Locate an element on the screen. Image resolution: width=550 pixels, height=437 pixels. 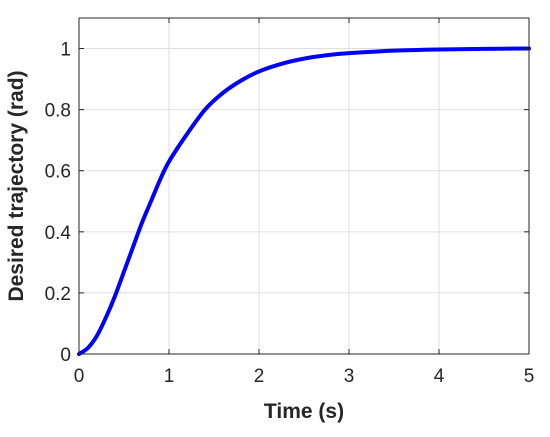
y-tick-label: 0 is located at coordinates (65, 355).